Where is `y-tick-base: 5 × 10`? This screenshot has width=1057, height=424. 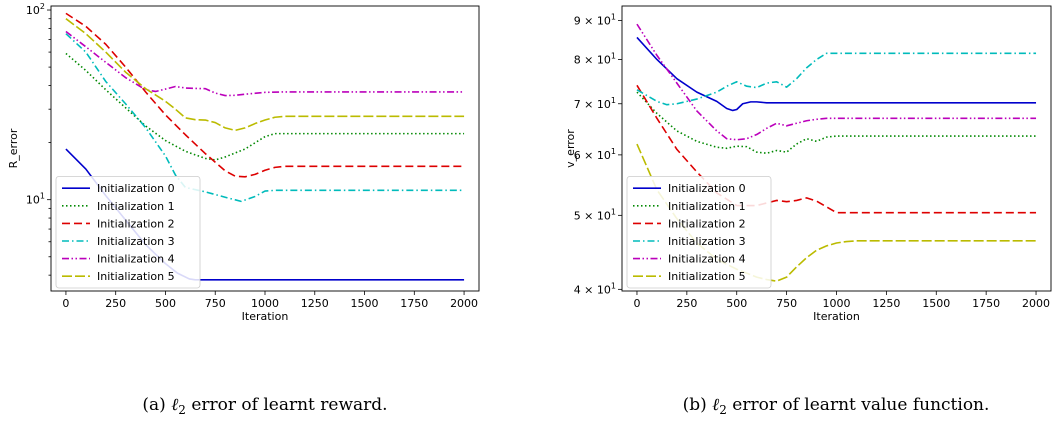 y-tick-base: 5 × 10 is located at coordinates (592, 215).